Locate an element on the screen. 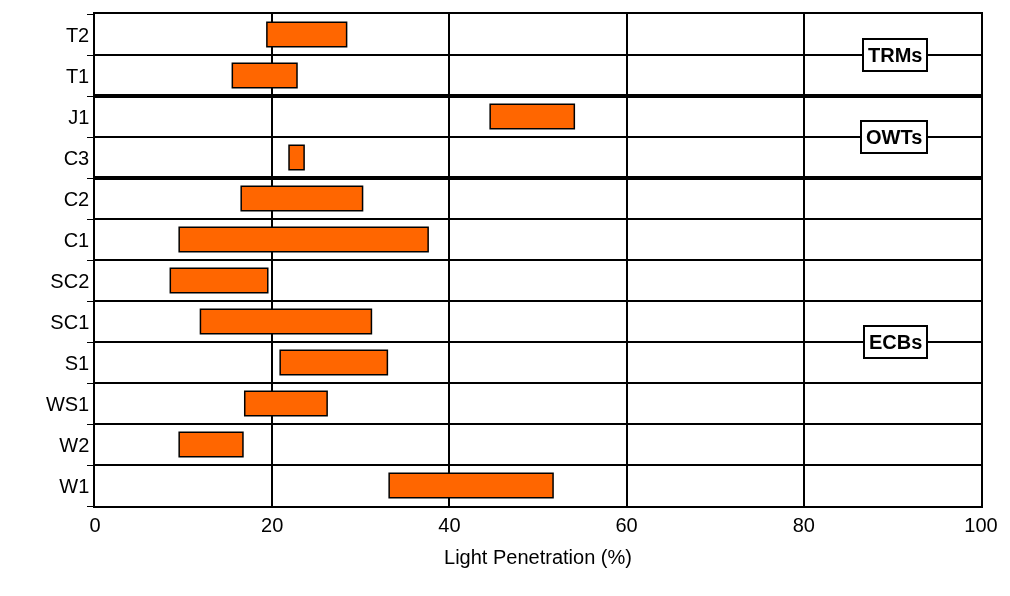 Image resolution: width=1010 pixels, height=596 pixels. y-tick-label: C3 is located at coordinates (76, 157).